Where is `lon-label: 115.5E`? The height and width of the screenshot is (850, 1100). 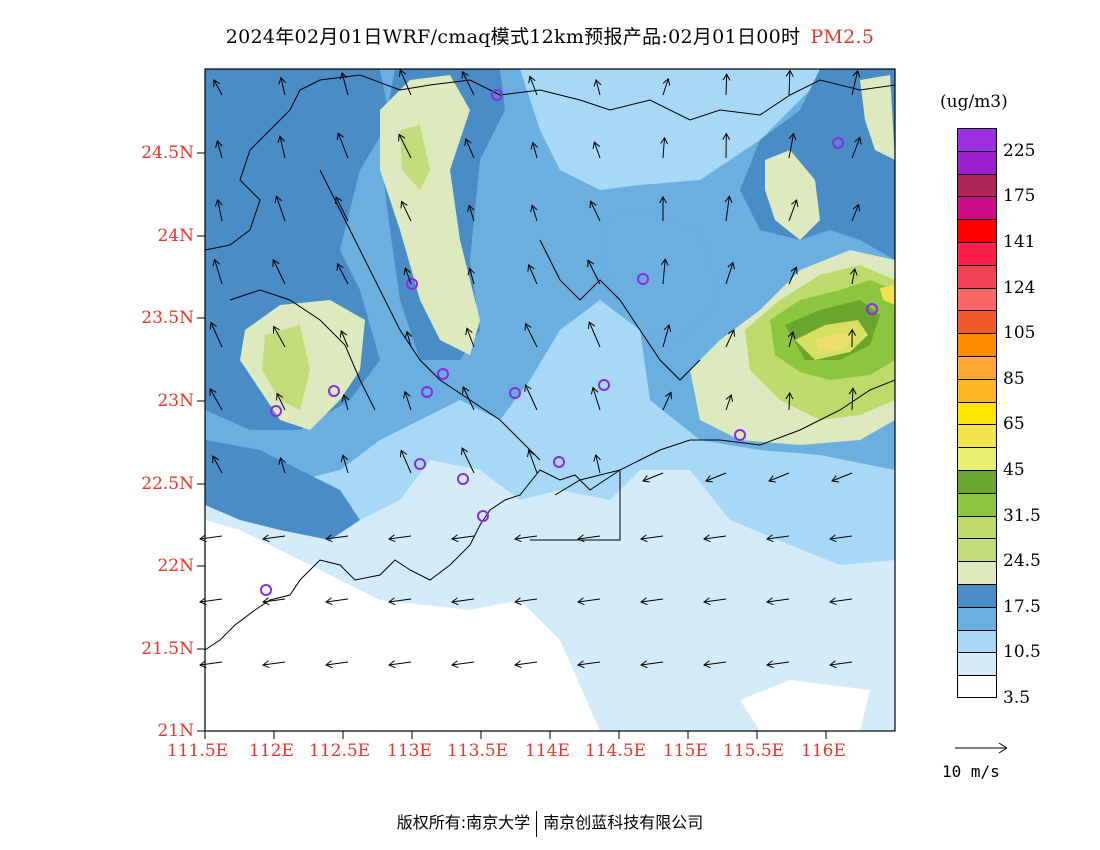
lon-label: 115.5E is located at coordinates (754, 751).